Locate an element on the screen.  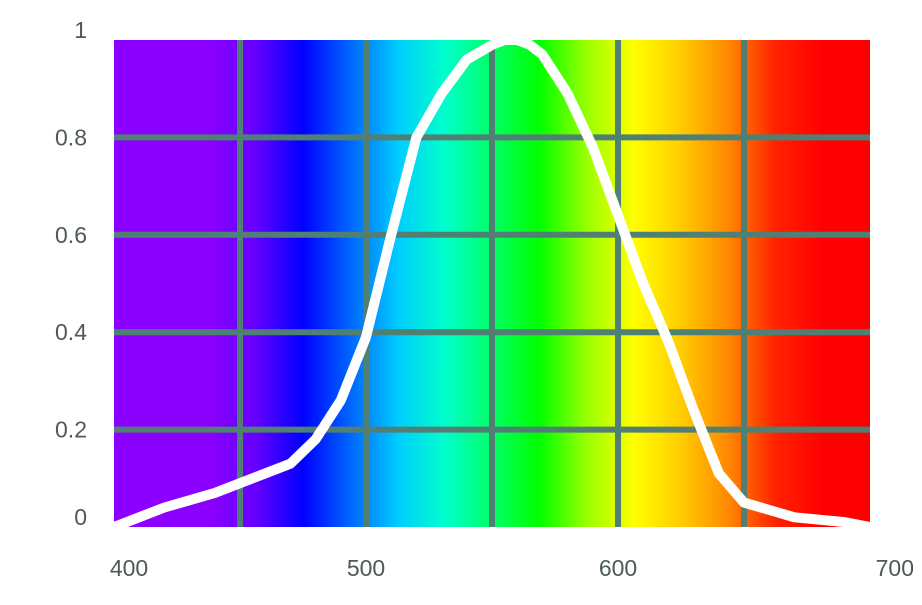
y-tick-label: 0.8 is located at coordinates (71, 137).